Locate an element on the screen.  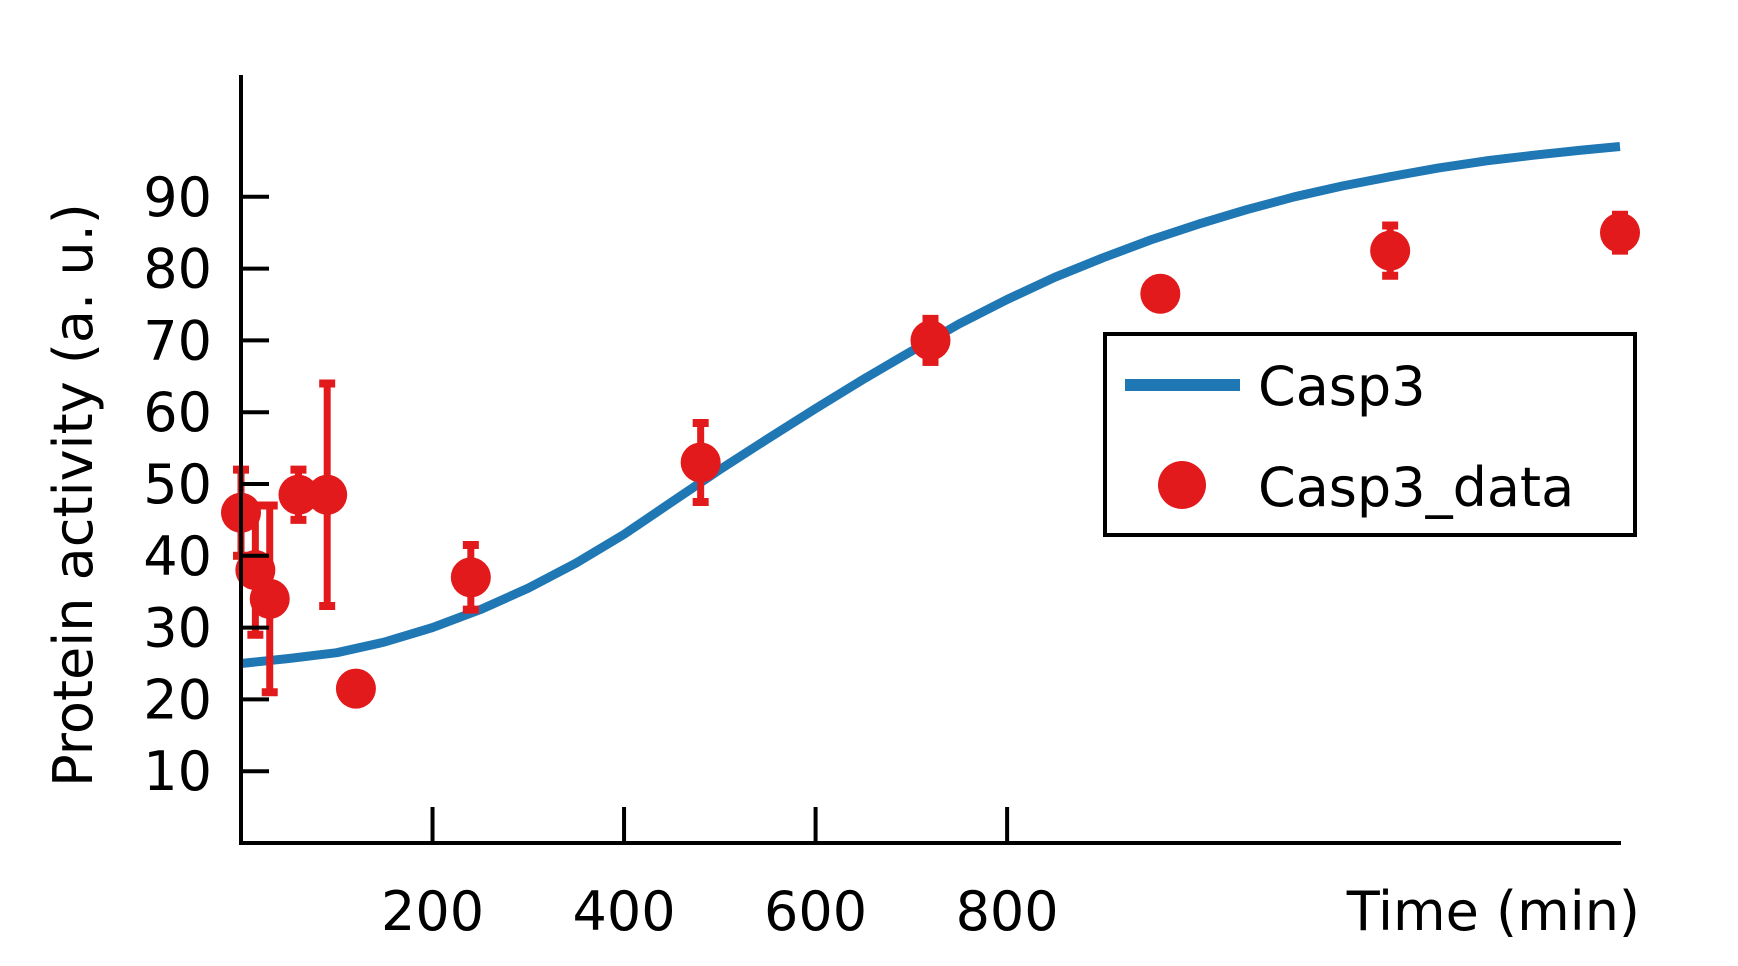
y-axis-title: Protein activity (a. u.) is located at coordinates (73, 495).